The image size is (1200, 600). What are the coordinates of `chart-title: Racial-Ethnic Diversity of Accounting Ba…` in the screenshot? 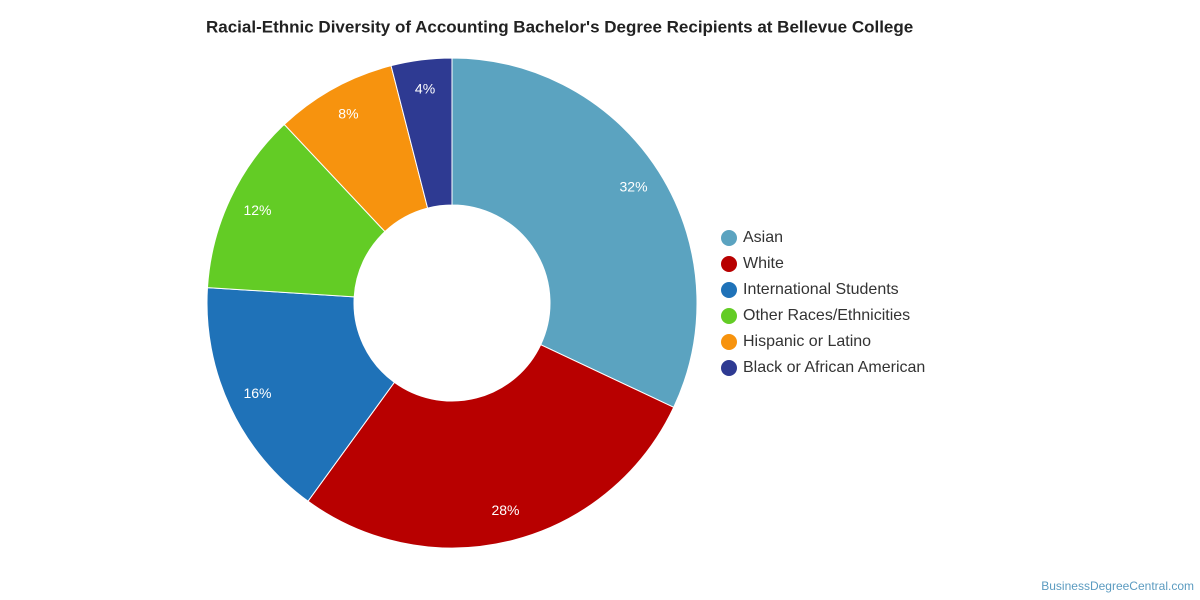 It's located at (559, 26).